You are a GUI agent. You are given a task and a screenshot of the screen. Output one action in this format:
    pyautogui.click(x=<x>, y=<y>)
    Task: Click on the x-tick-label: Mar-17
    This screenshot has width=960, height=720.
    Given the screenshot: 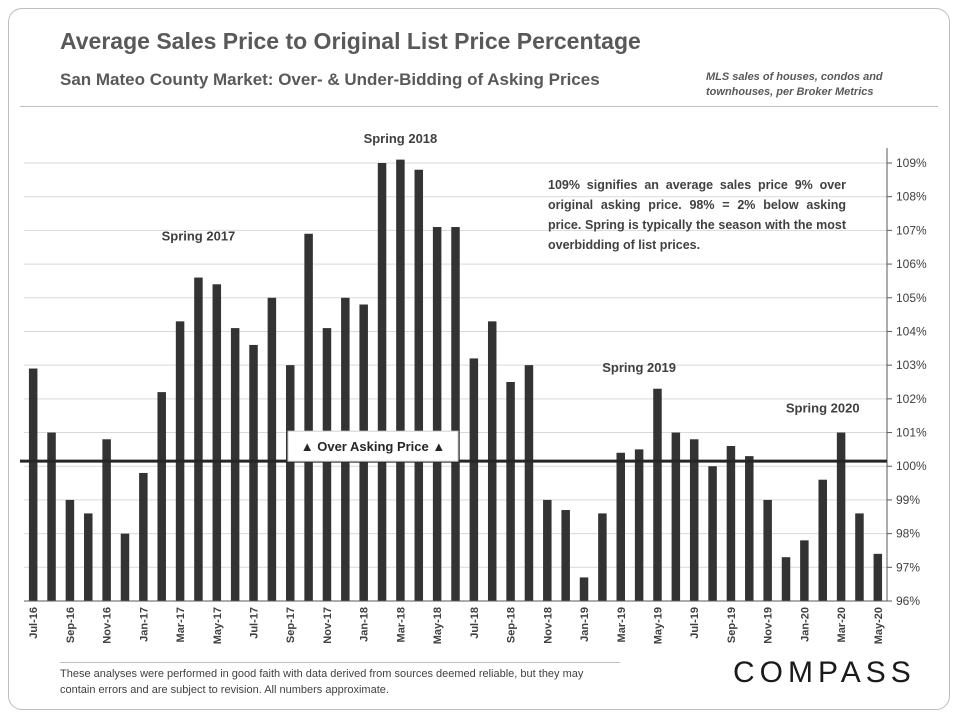 What is the action you would take?
    pyautogui.click(x=181, y=624)
    